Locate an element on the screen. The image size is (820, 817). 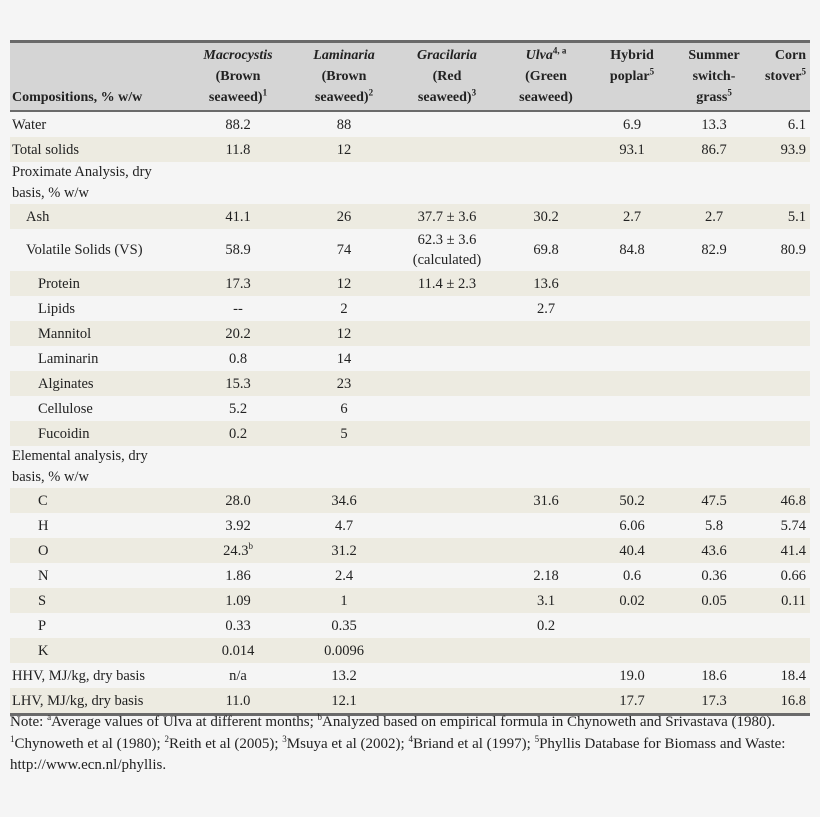
cell: 24.3b is located at coordinates (238, 549).